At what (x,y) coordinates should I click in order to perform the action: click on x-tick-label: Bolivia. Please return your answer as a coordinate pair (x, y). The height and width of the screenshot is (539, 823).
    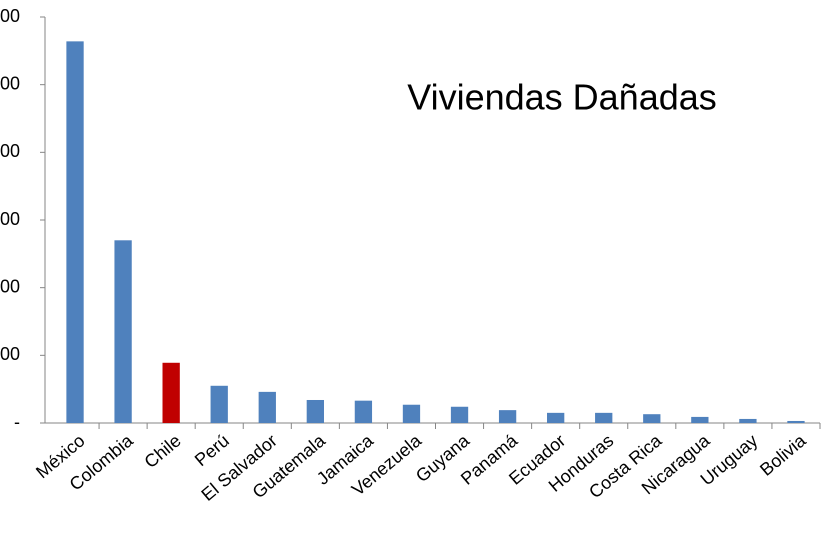
    Looking at the image, I should click on (783, 455).